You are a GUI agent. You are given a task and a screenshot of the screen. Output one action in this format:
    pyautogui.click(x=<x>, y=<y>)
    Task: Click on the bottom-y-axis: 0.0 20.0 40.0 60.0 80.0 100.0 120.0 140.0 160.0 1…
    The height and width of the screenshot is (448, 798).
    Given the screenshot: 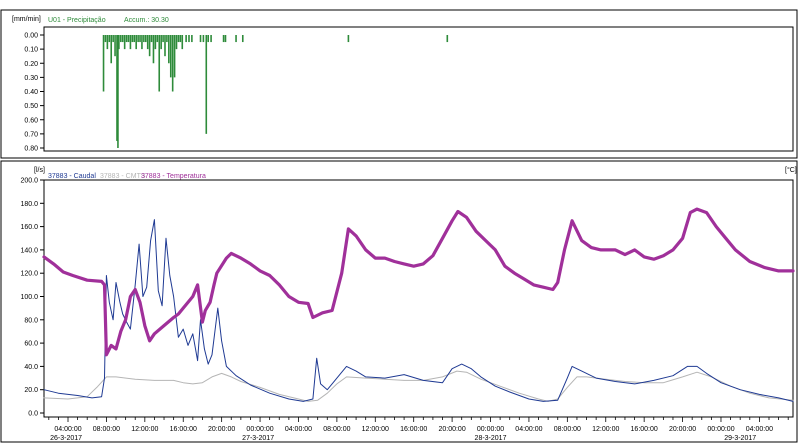 What is the action you would take?
    pyautogui.click(x=32, y=298)
    